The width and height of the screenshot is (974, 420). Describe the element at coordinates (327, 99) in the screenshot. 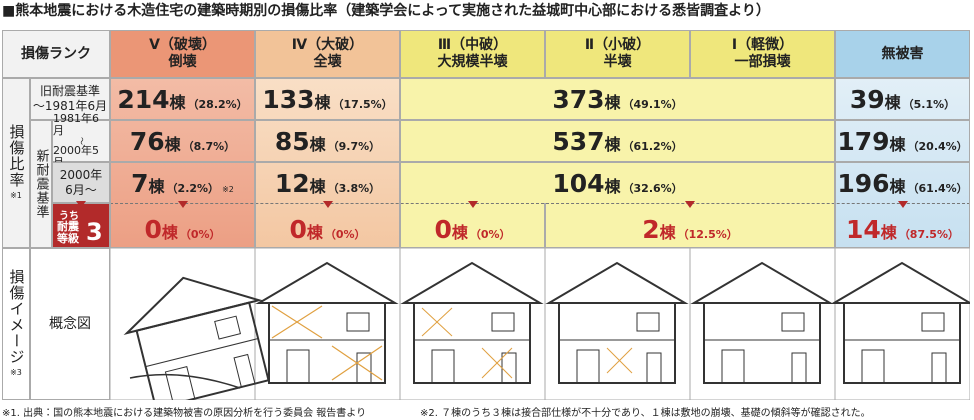

I see `value-cell: 133 棟（17.5%）` at that location.